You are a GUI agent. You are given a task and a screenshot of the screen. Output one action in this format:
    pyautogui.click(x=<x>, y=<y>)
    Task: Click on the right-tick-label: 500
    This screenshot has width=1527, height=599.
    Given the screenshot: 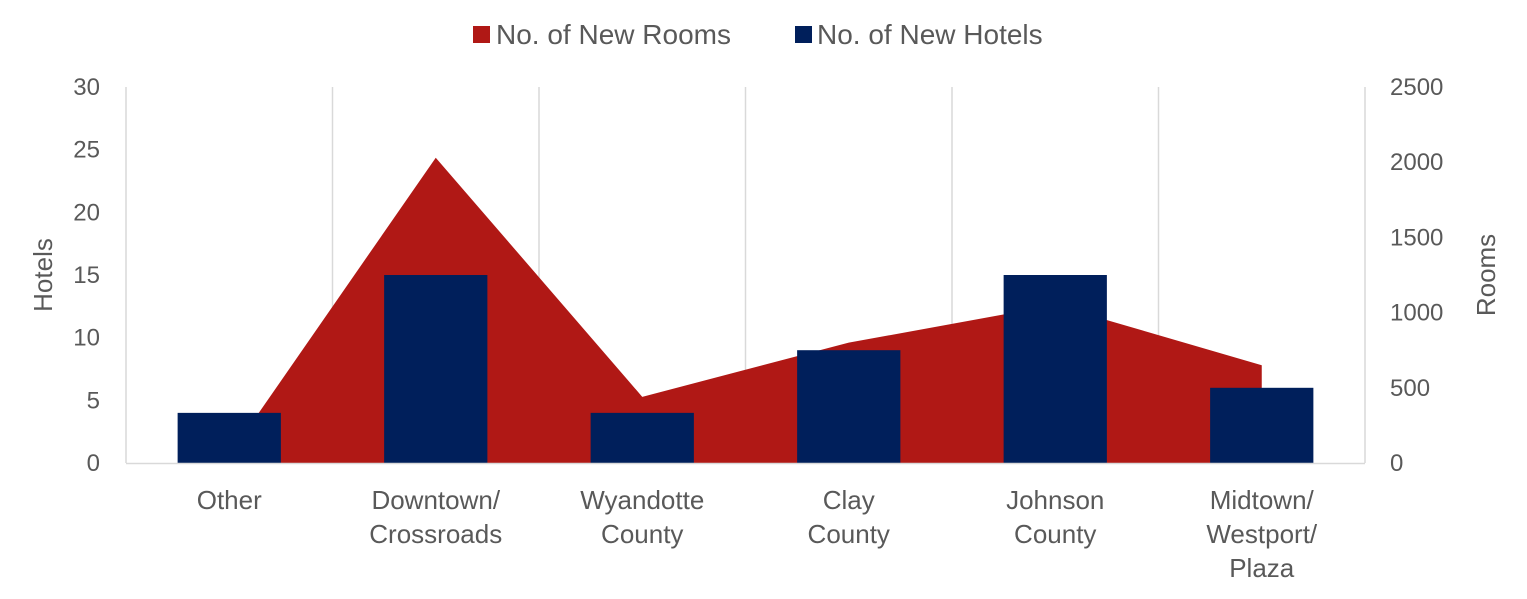 What is the action you would take?
    pyautogui.click(x=1410, y=388)
    